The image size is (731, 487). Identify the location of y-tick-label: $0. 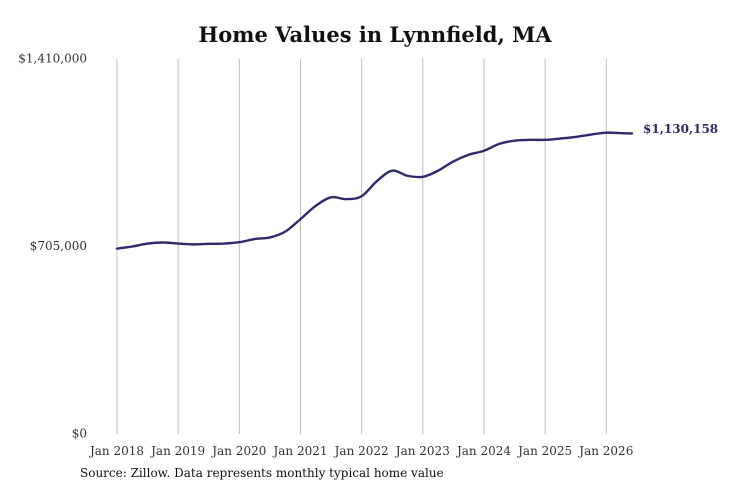
(79, 434).